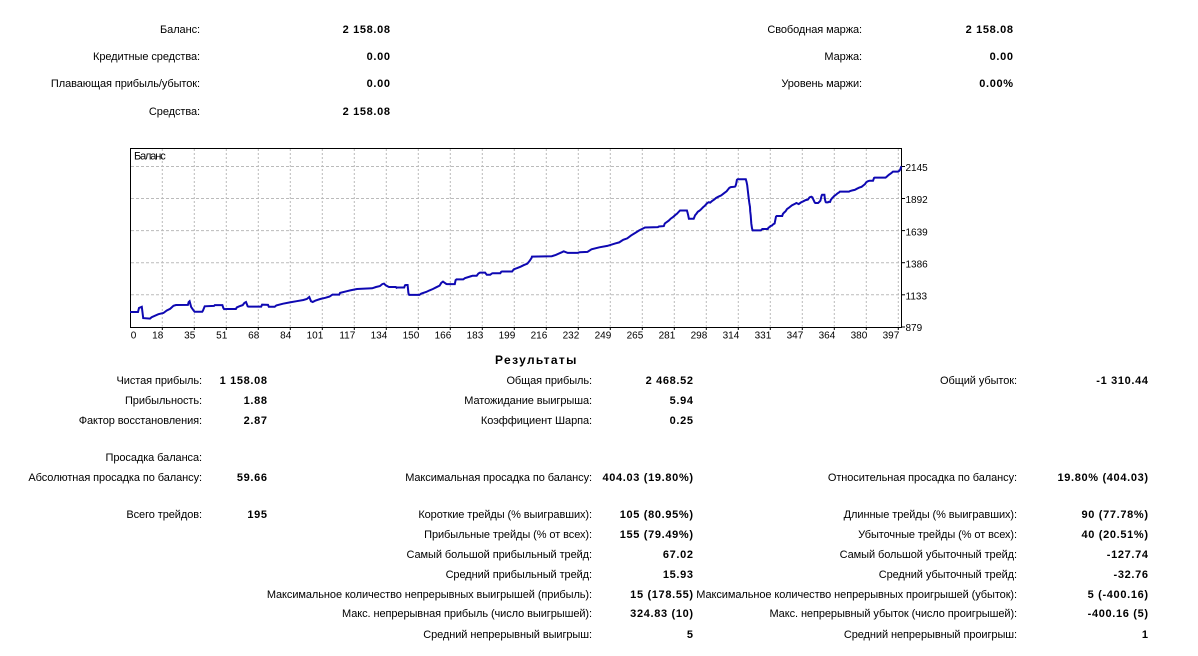 This screenshot has height=656, width=1198. I want to click on svg-text: 0, so click(134, 336).